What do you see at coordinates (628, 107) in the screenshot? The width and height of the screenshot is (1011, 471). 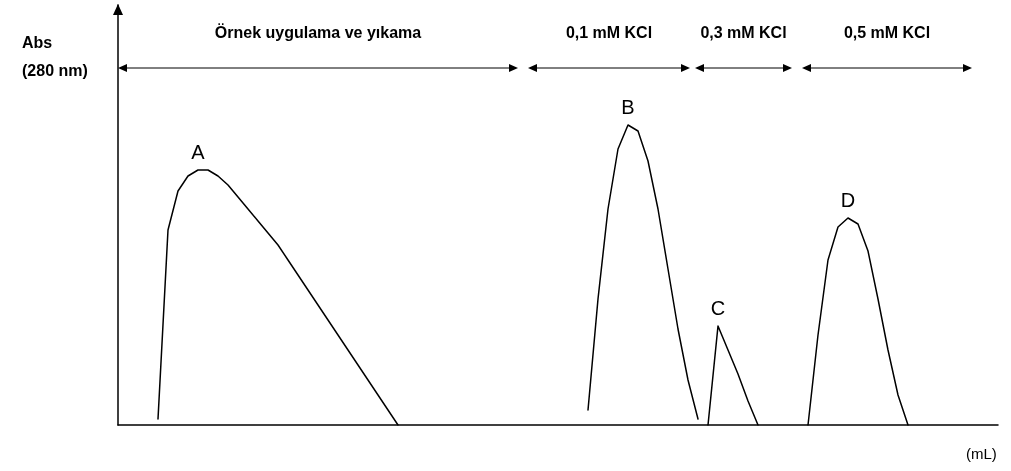 I see `series-label: B` at bounding box center [628, 107].